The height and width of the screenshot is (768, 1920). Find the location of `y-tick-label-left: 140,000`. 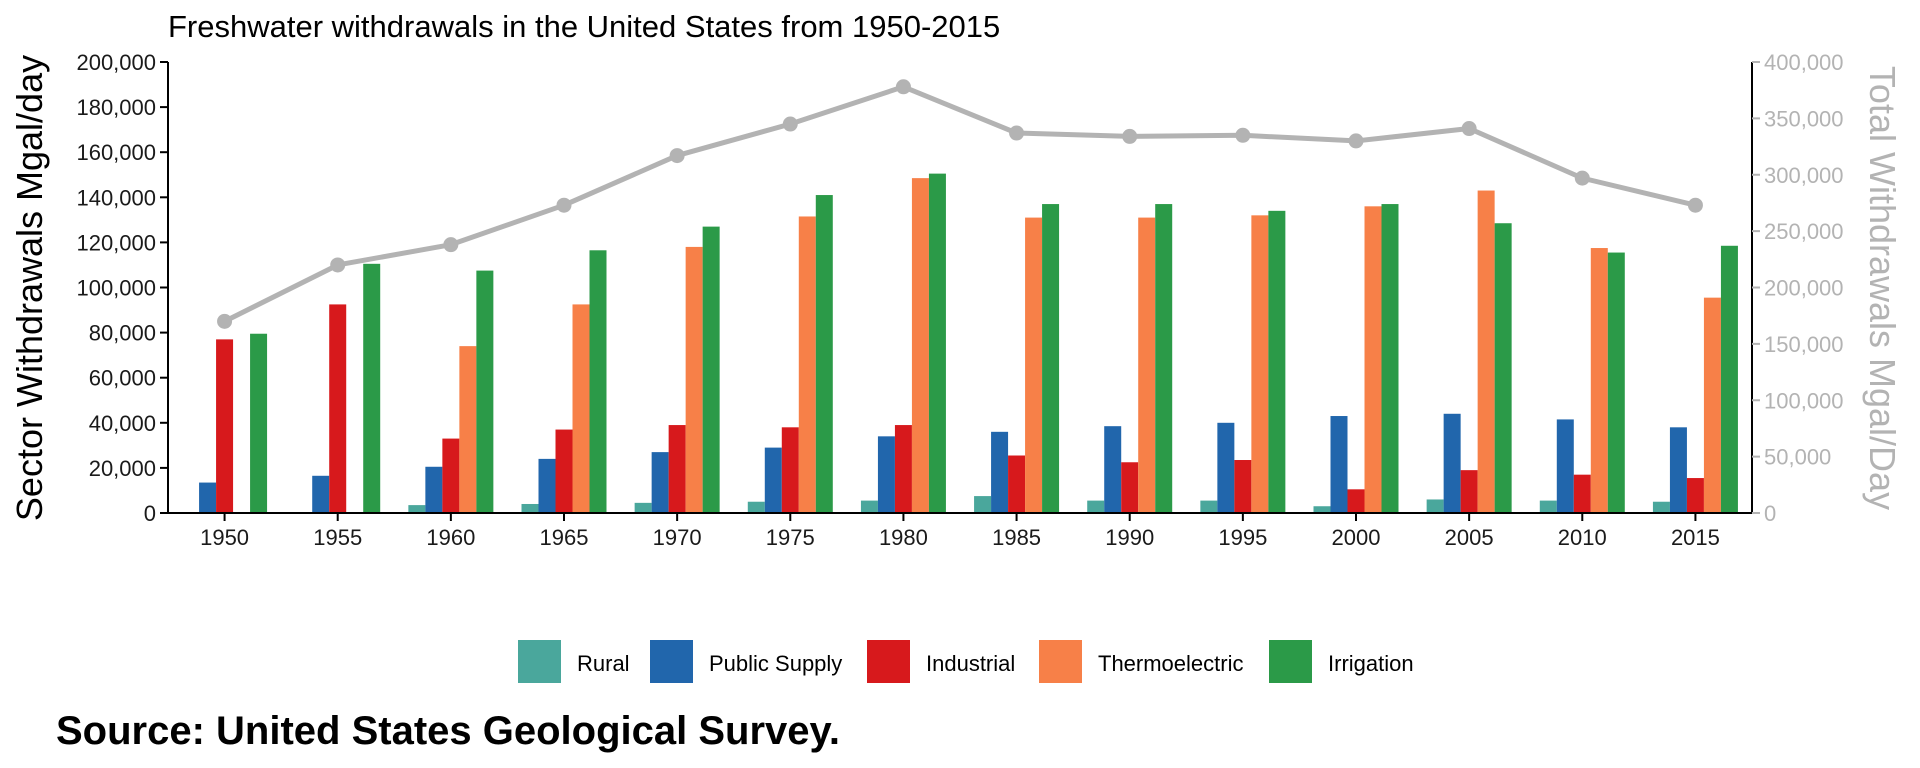

y-tick-label-left: 140,000 is located at coordinates (116, 197).